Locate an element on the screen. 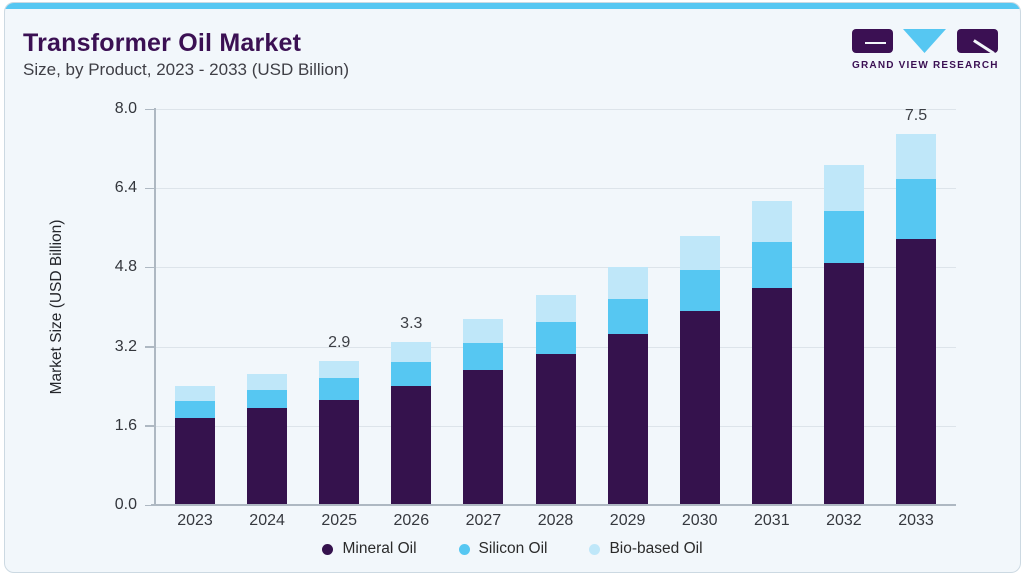  y-tick-label: 1.6 is located at coordinates (125, 425).